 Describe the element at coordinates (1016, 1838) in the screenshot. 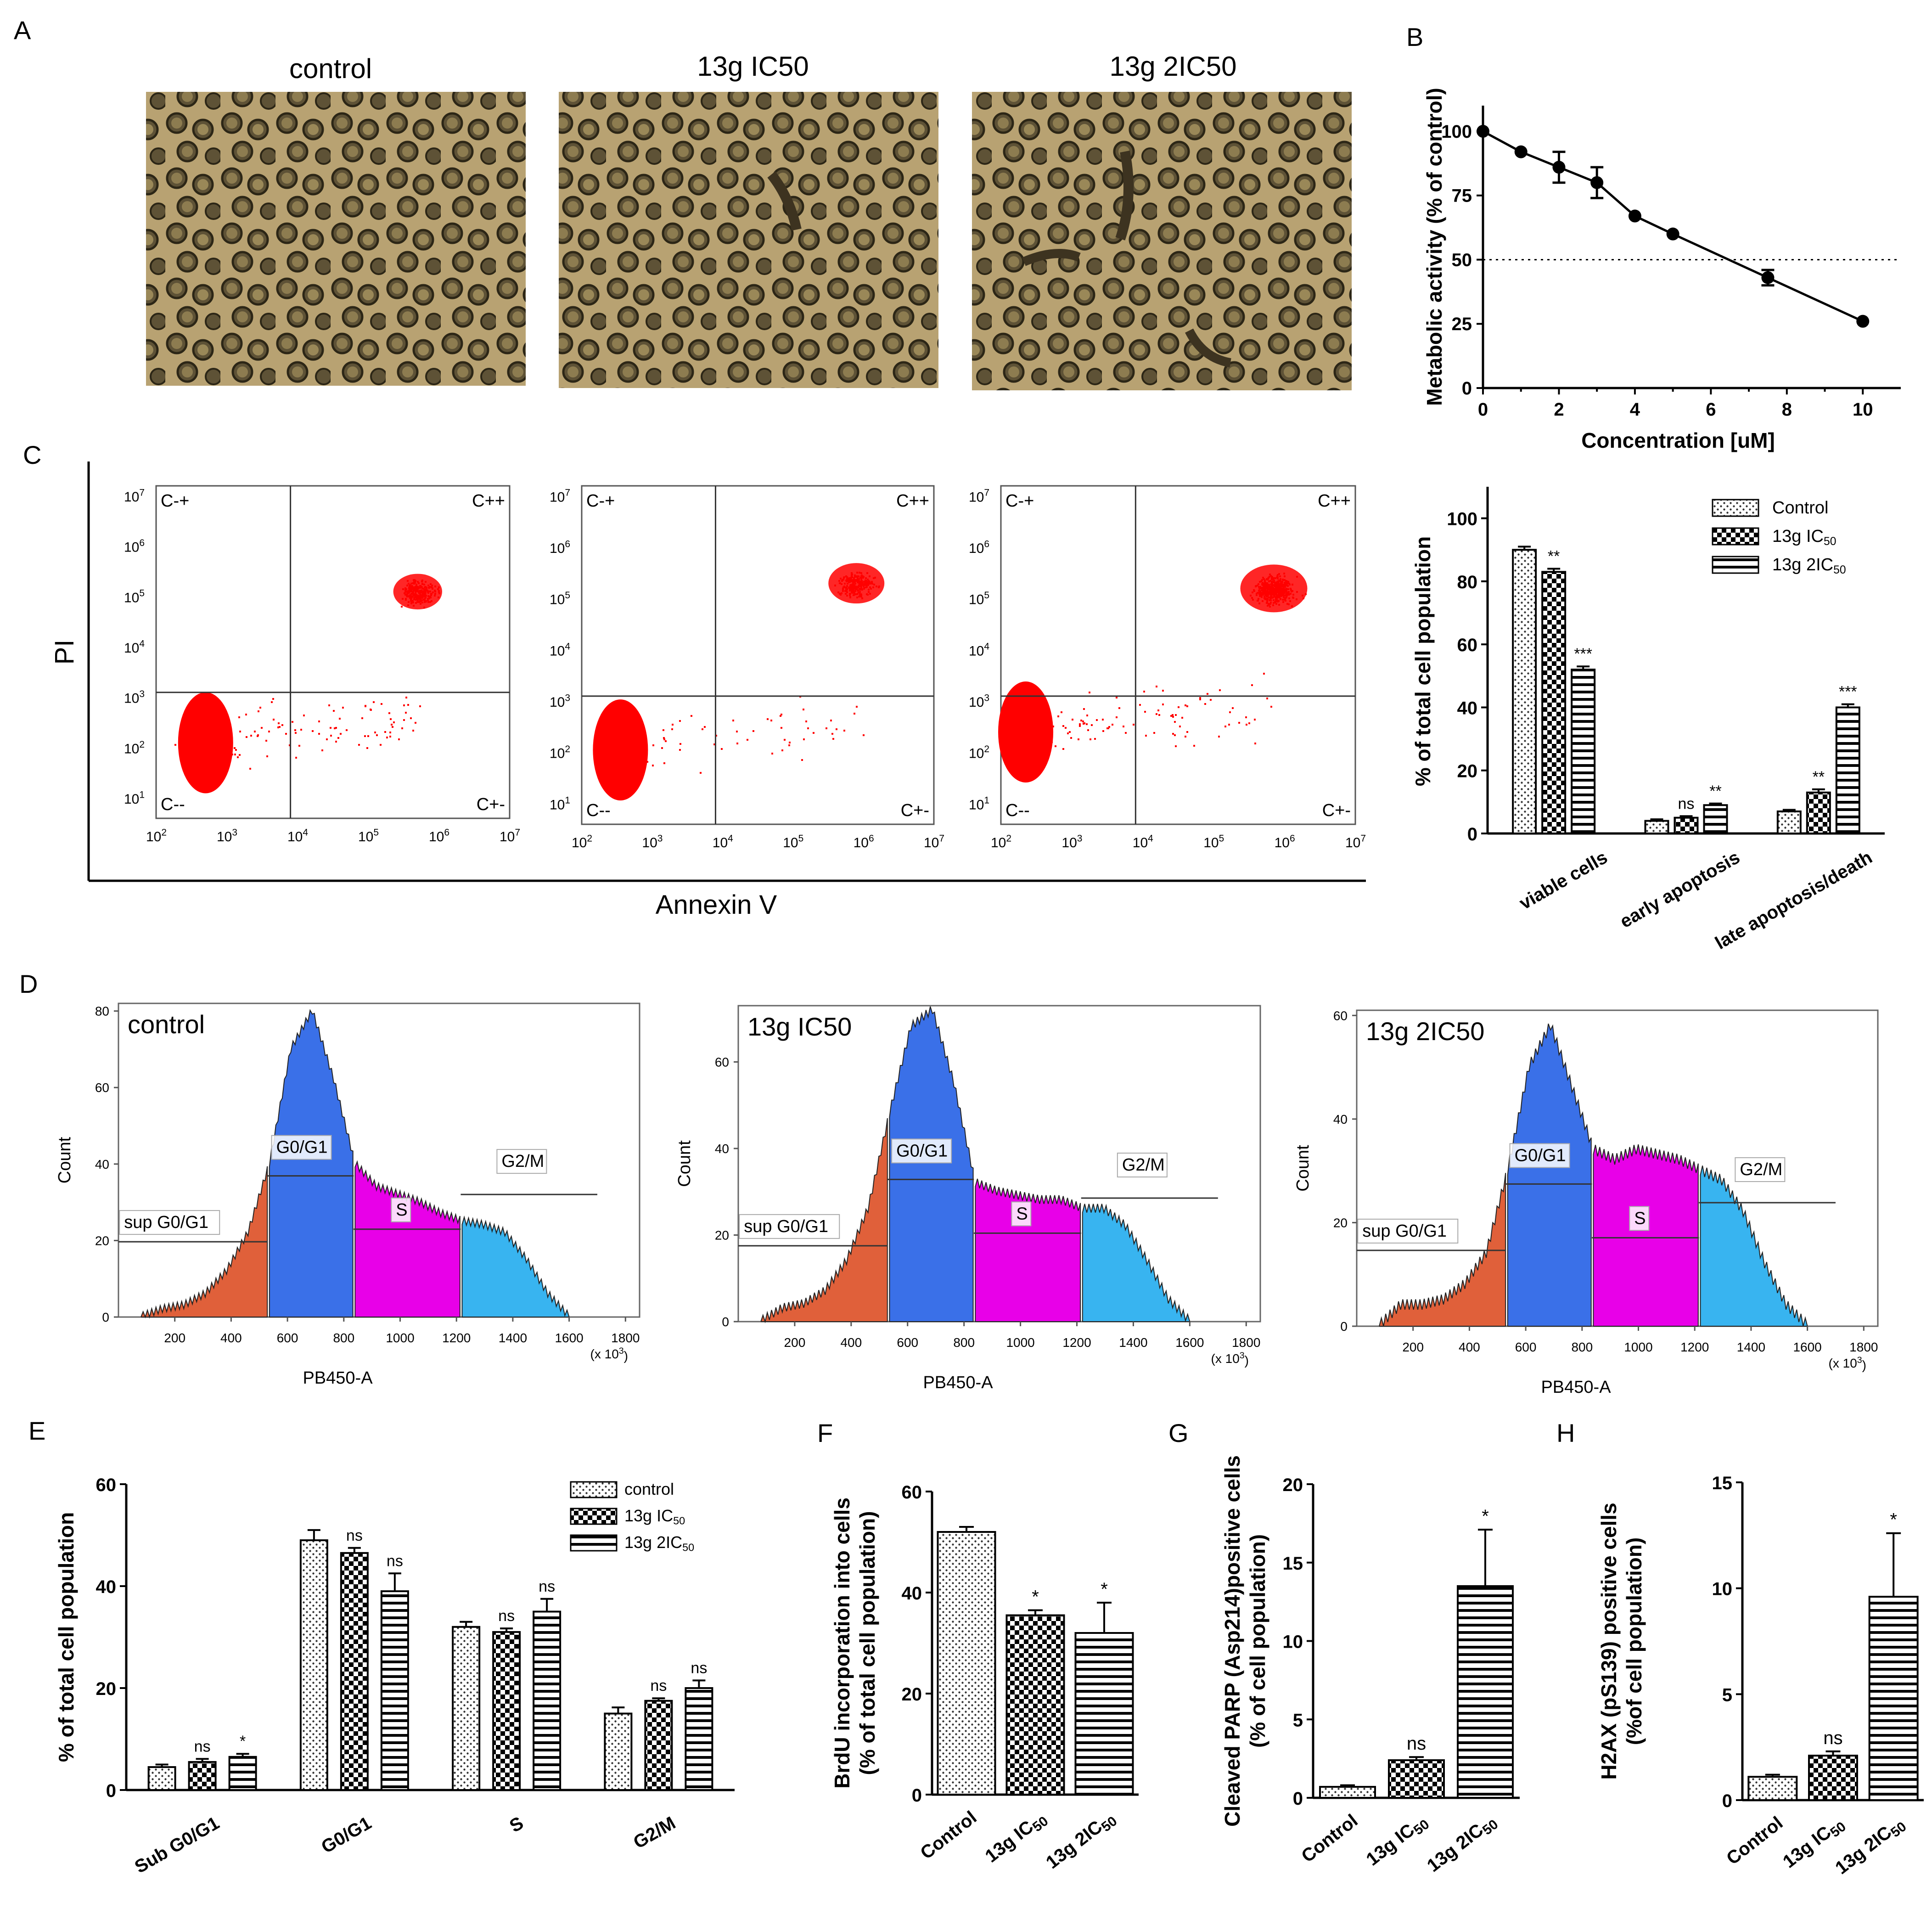

I see `category-label: 13g IC50` at that location.